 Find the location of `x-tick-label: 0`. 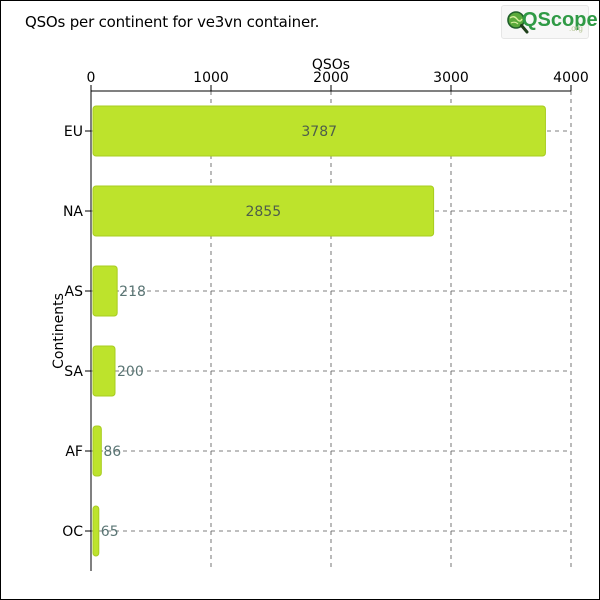

x-tick-label: 0 is located at coordinates (91, 78).